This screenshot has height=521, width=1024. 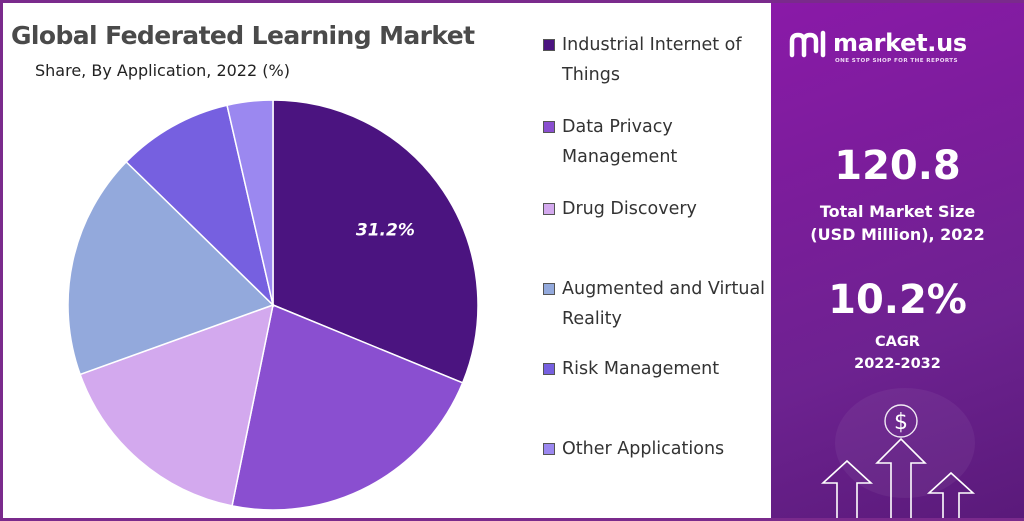 I want to click on cagr-period: 2022-2032, so click(x=897, y=364).